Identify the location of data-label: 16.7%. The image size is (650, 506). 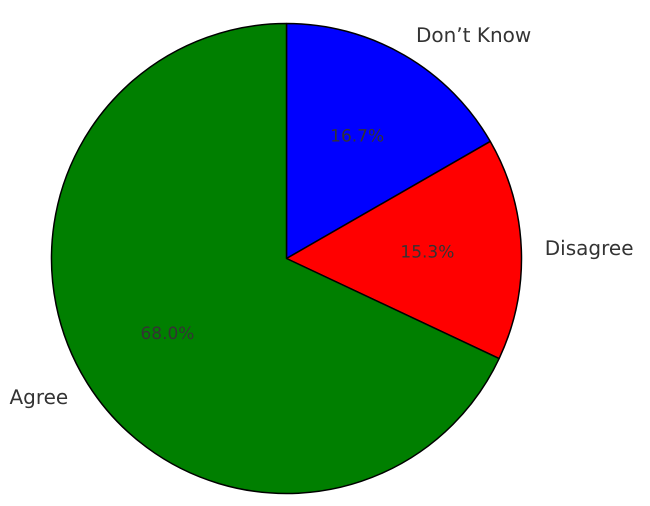
(357, 136).